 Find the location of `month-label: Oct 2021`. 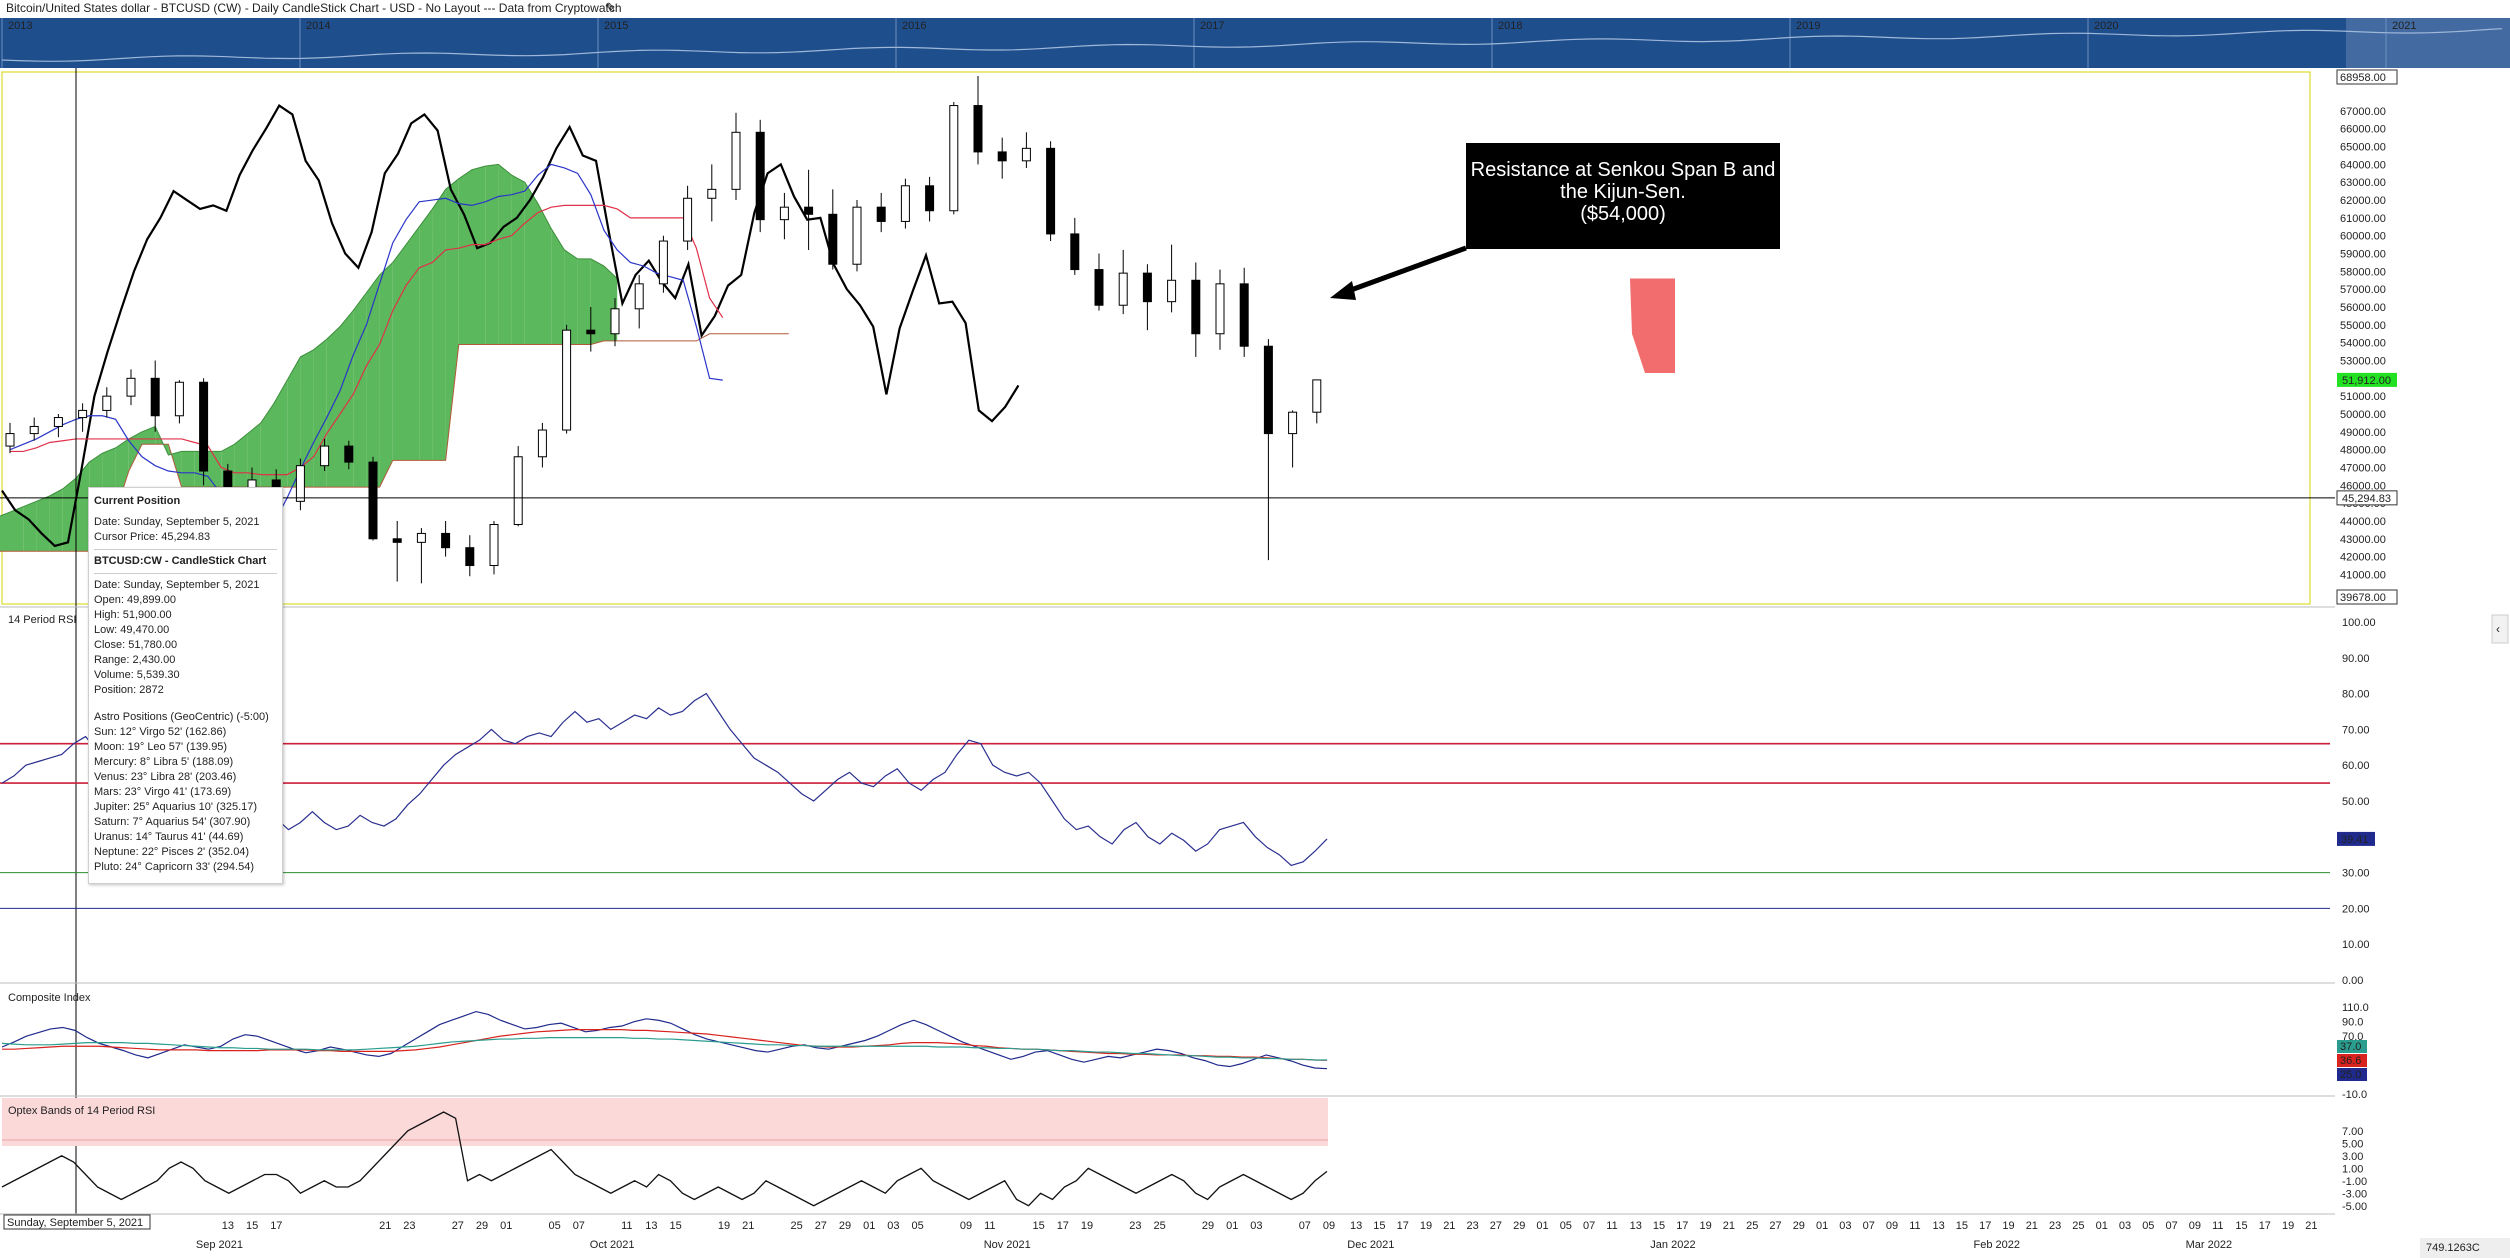

month-label: Oct 2021 is located at coordinates (612, 1245).